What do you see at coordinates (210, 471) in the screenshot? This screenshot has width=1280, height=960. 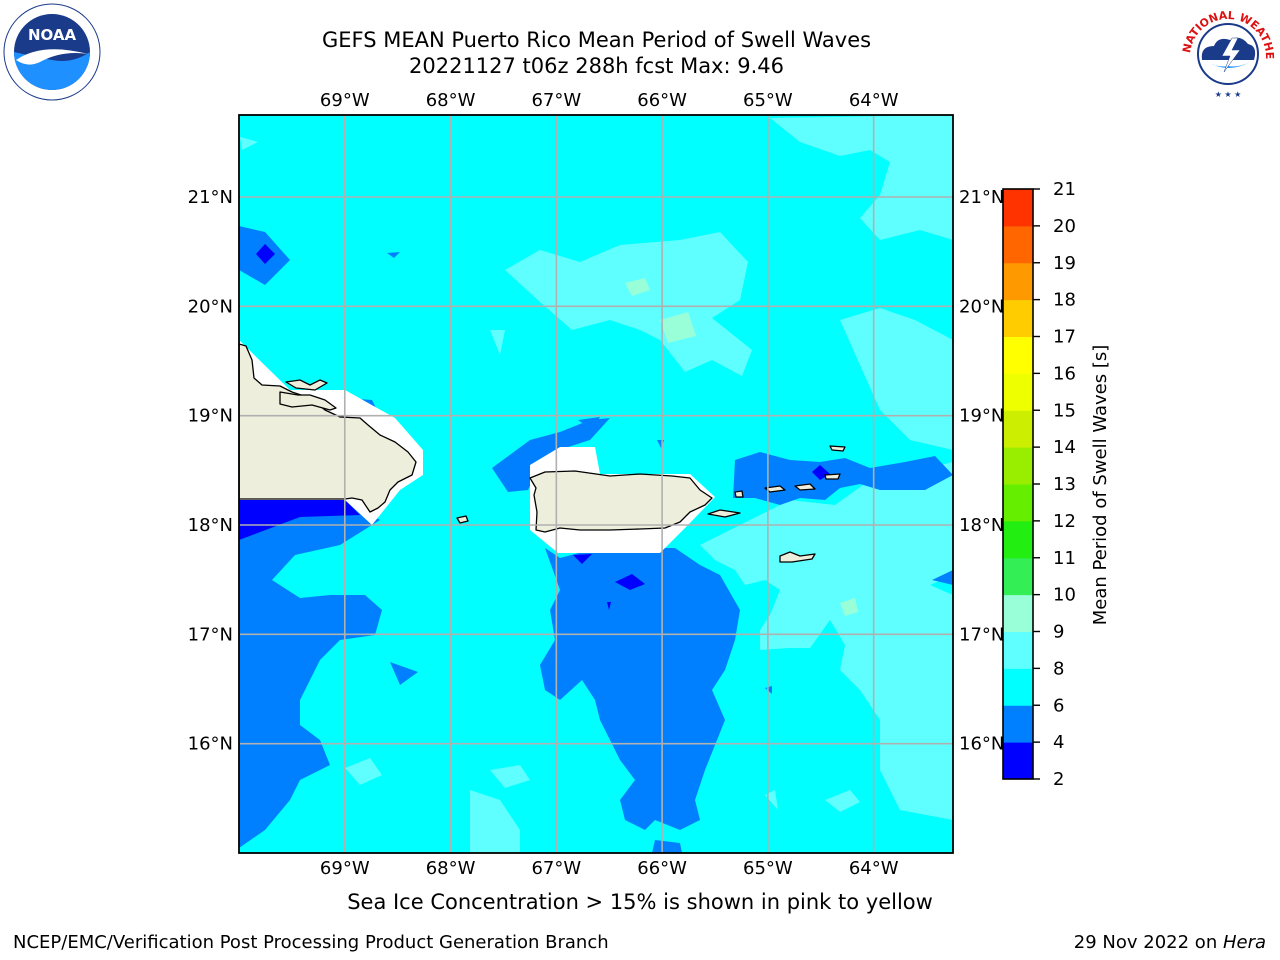 I see `lat-labels-left: 21°N 20°N 19°N 18°N 17°N 16°N` at bounding box center [210, 471].